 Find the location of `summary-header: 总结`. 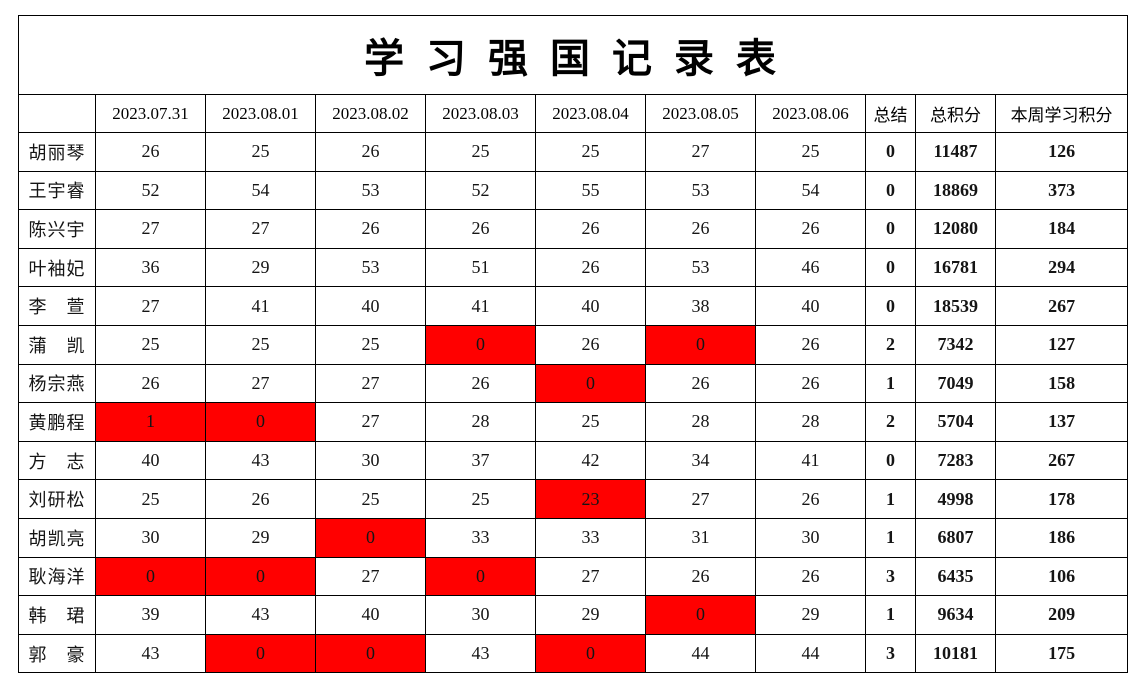

summary-header: 总结 is located at coordinates (890, 113).